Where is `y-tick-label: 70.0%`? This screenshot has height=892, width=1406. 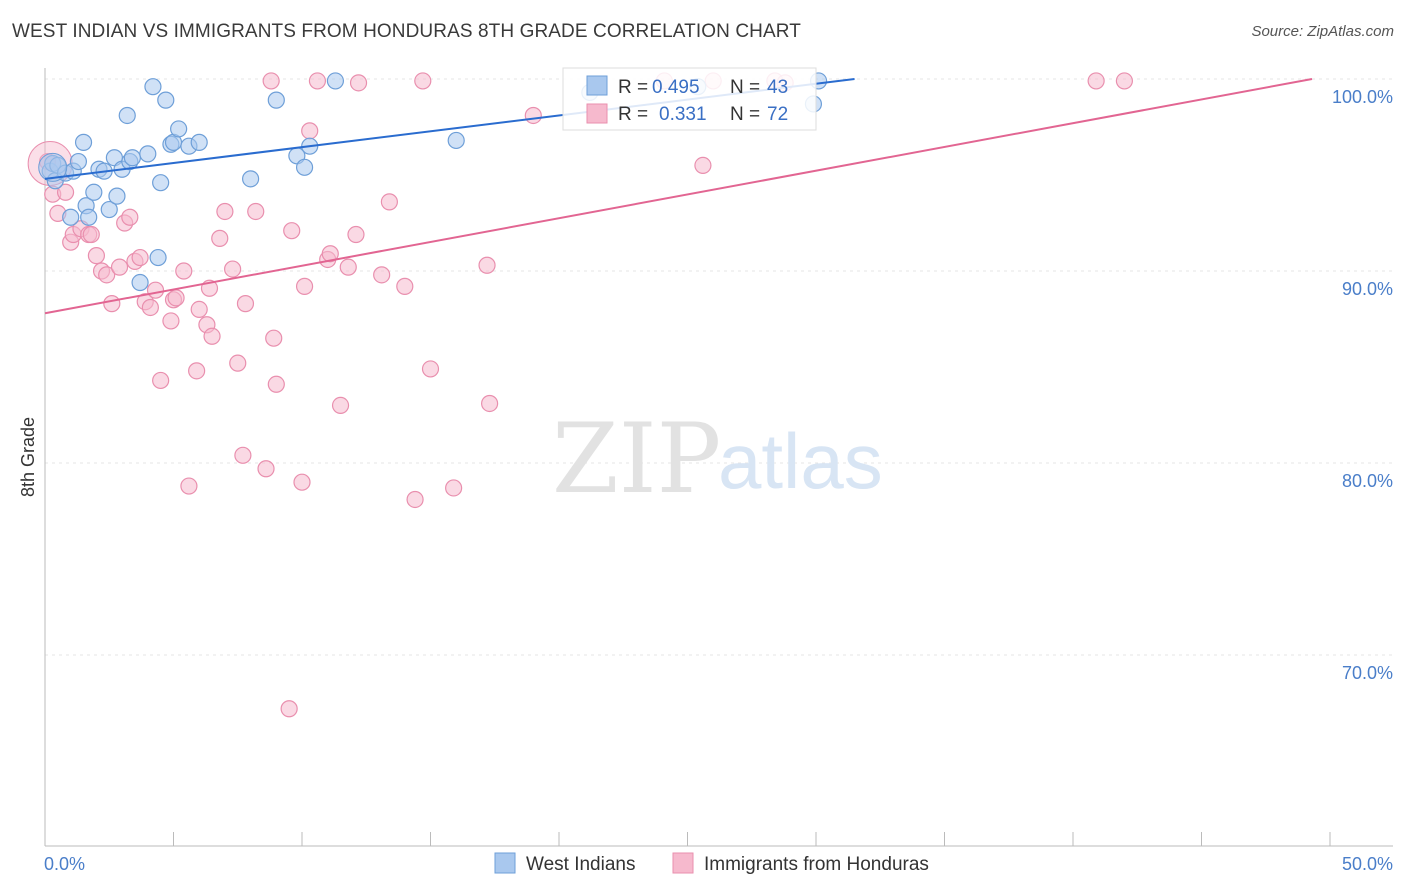
y-tick-label: 70.0% is located at coordinates (1367, 673).